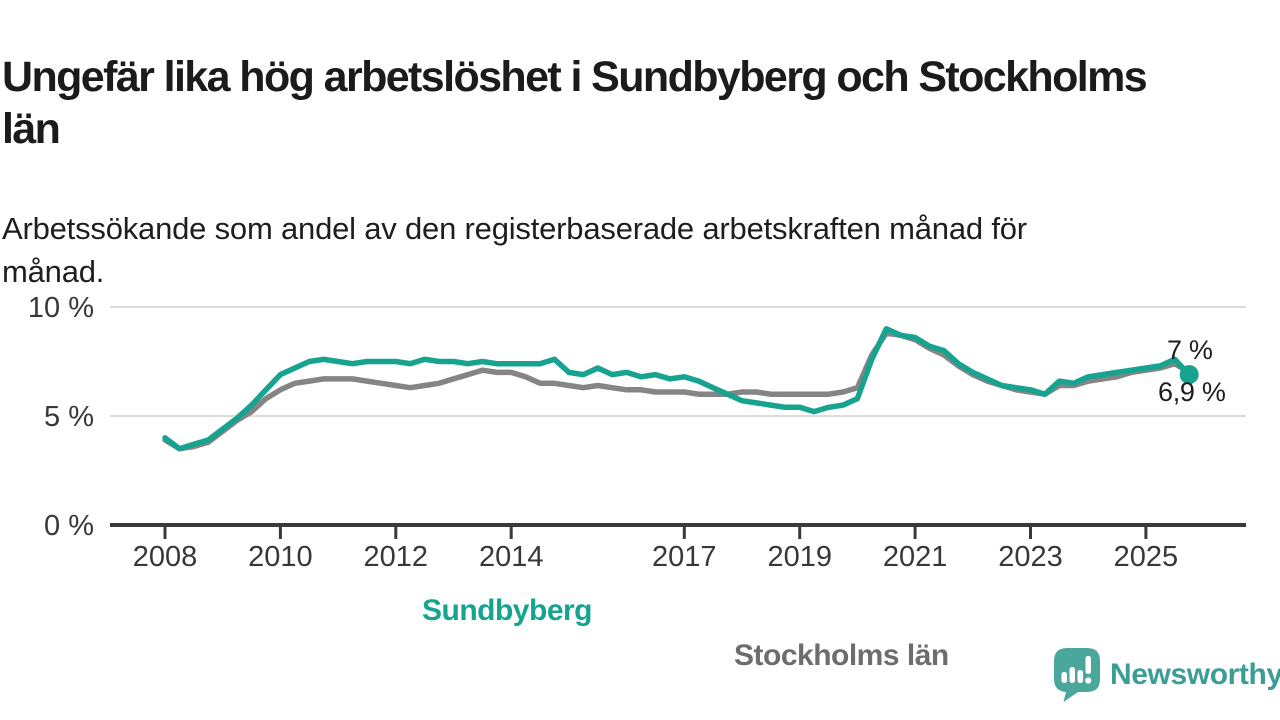 Image resolution: width=1280 pixels, height=720 pixels. I want to click on x-tick-label: 2025, so click(1146, 557).